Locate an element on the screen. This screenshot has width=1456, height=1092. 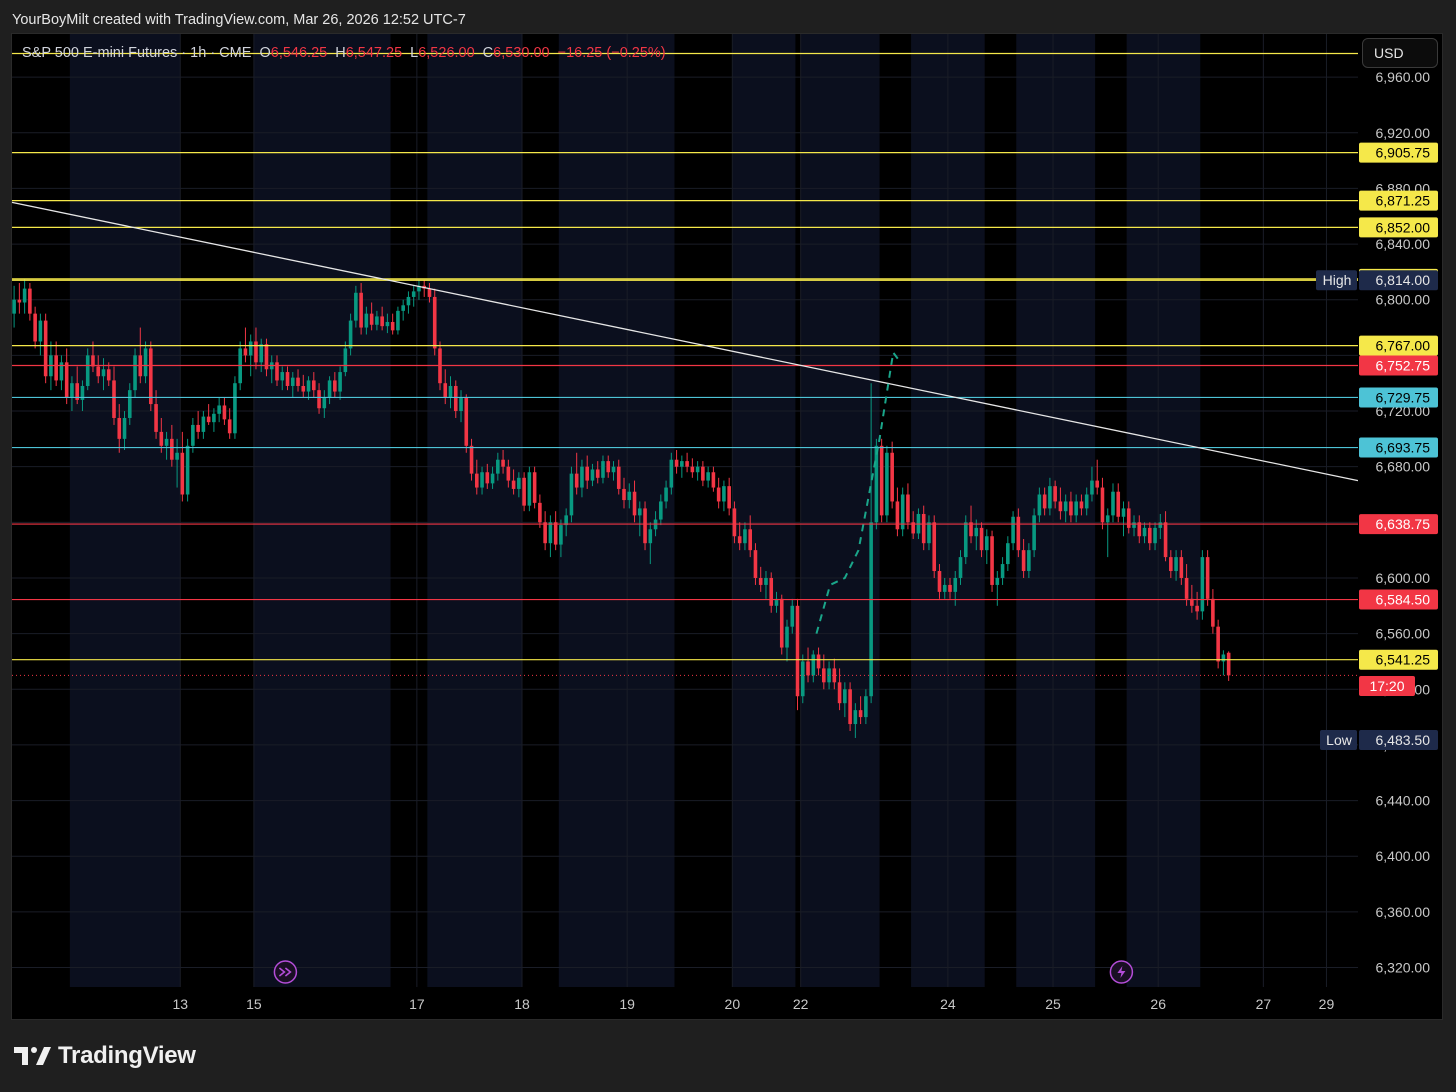
price-axis is located at coordinates (1400, 510).